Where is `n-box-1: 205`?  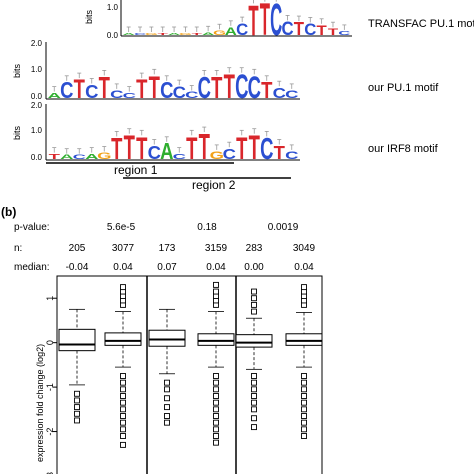 n-box-1: 205 is located at coordinates (77, 248).